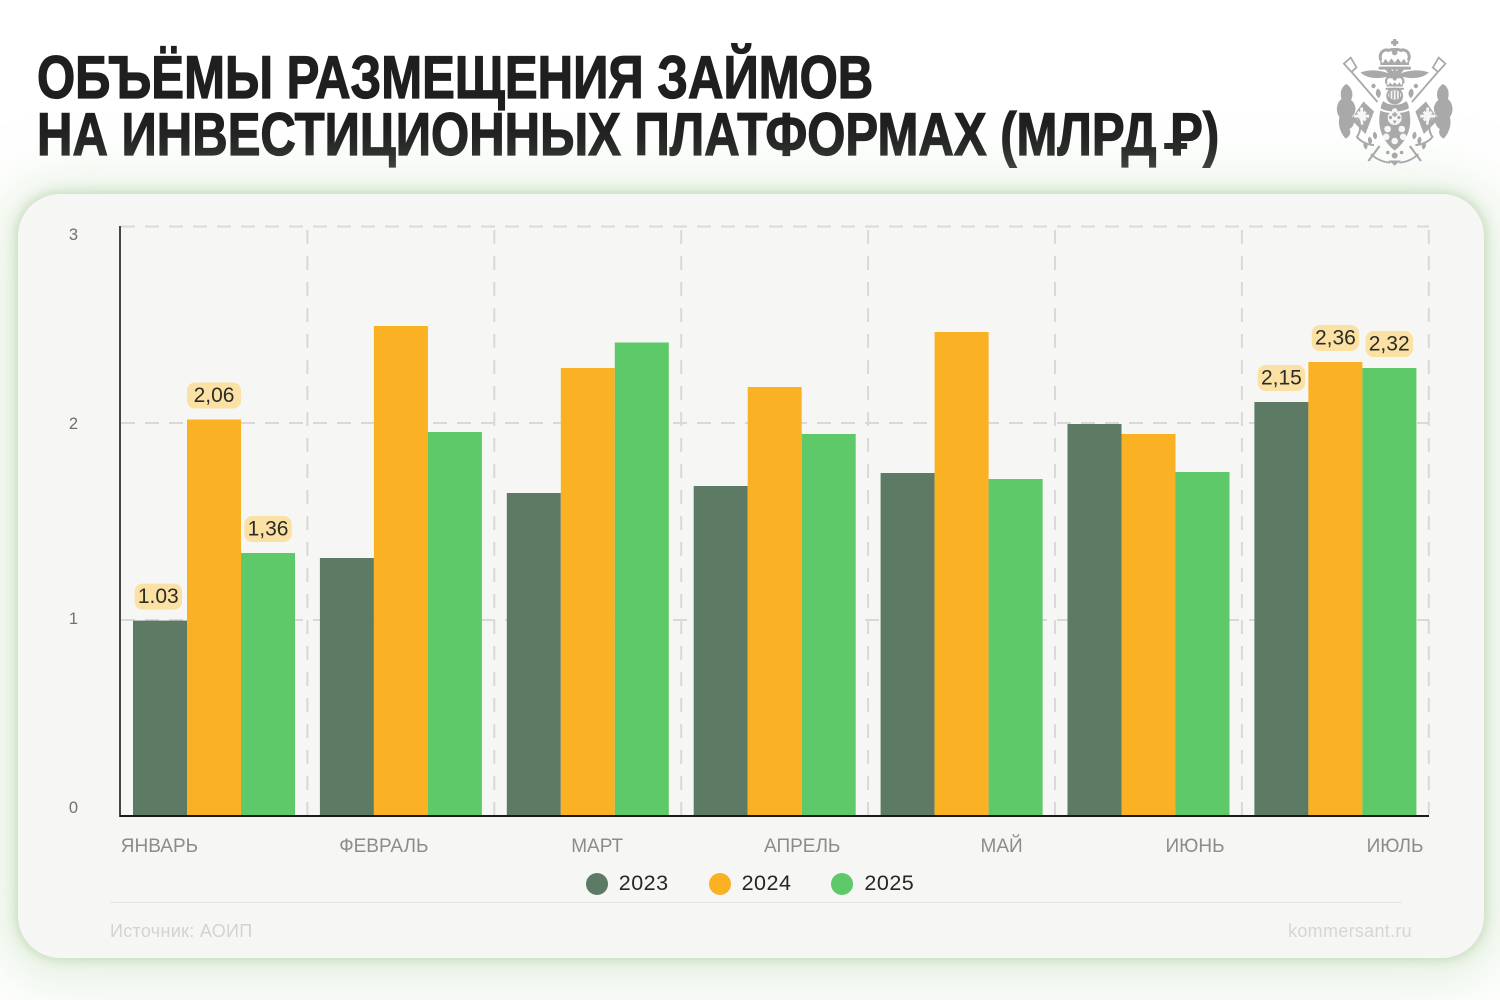 Image resolution: width=1500 pixels, height=1000 pixels. I want to click on svg-text: 1.03, so click(158, 596).